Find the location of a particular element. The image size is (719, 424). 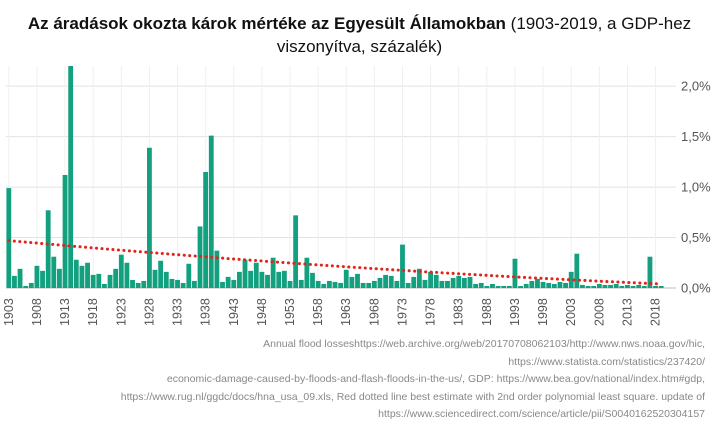

bar-2005 is located at coordinates (582, 286).